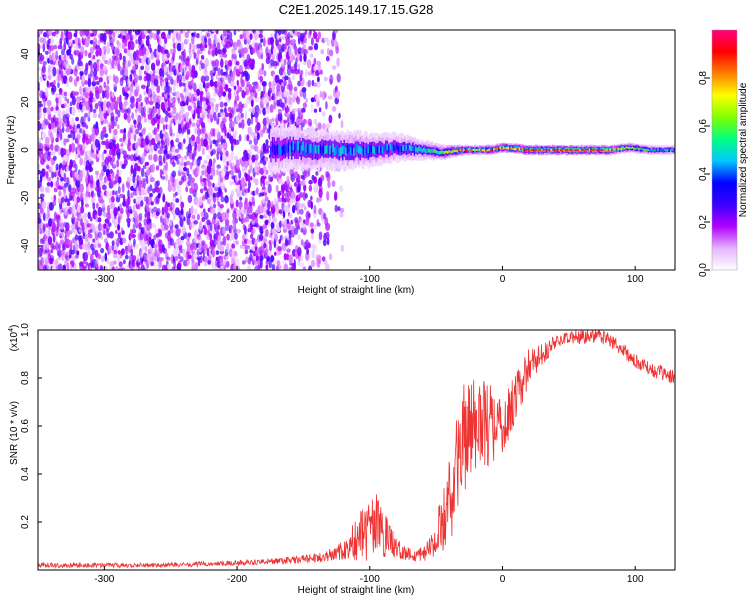 The height and width of the screenshot is (600, 750). Describe the element at coordinates (503, 579) in the screenshot. I see `snr-x-tick-label: 0` at that location.